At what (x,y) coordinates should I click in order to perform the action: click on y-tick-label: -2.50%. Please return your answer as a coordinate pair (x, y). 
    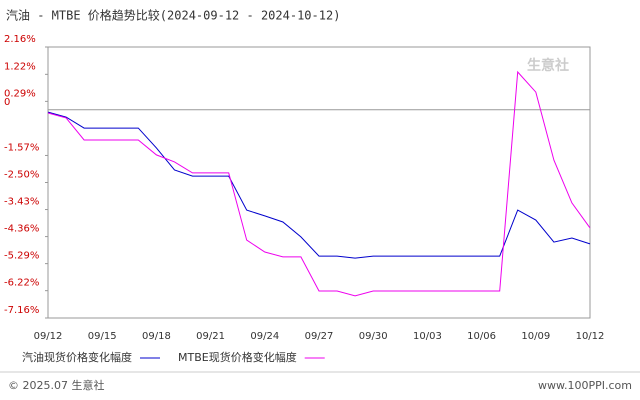
    Looking at the image, I should click on (21, 175).